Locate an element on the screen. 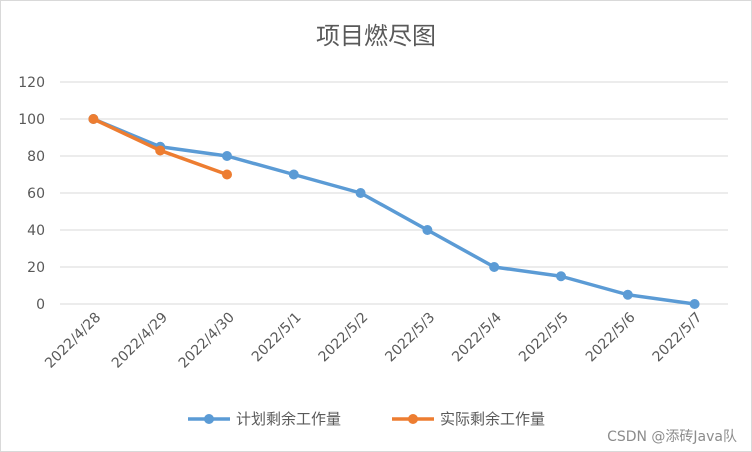  x-tick-label: 2022/4/30 is located at coordinates (207, 341).